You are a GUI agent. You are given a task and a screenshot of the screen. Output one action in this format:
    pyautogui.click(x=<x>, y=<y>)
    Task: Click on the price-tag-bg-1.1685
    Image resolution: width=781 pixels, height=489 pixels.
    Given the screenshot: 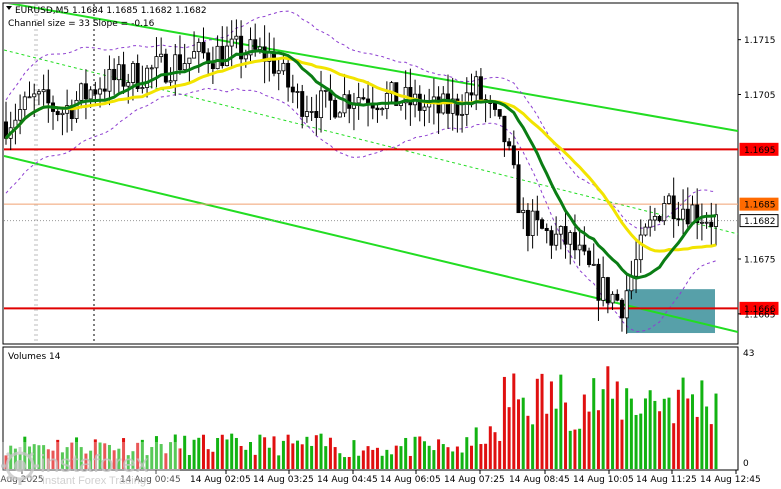 What is the action you would take?
    pyautogui.click(x=759, y=204)
    